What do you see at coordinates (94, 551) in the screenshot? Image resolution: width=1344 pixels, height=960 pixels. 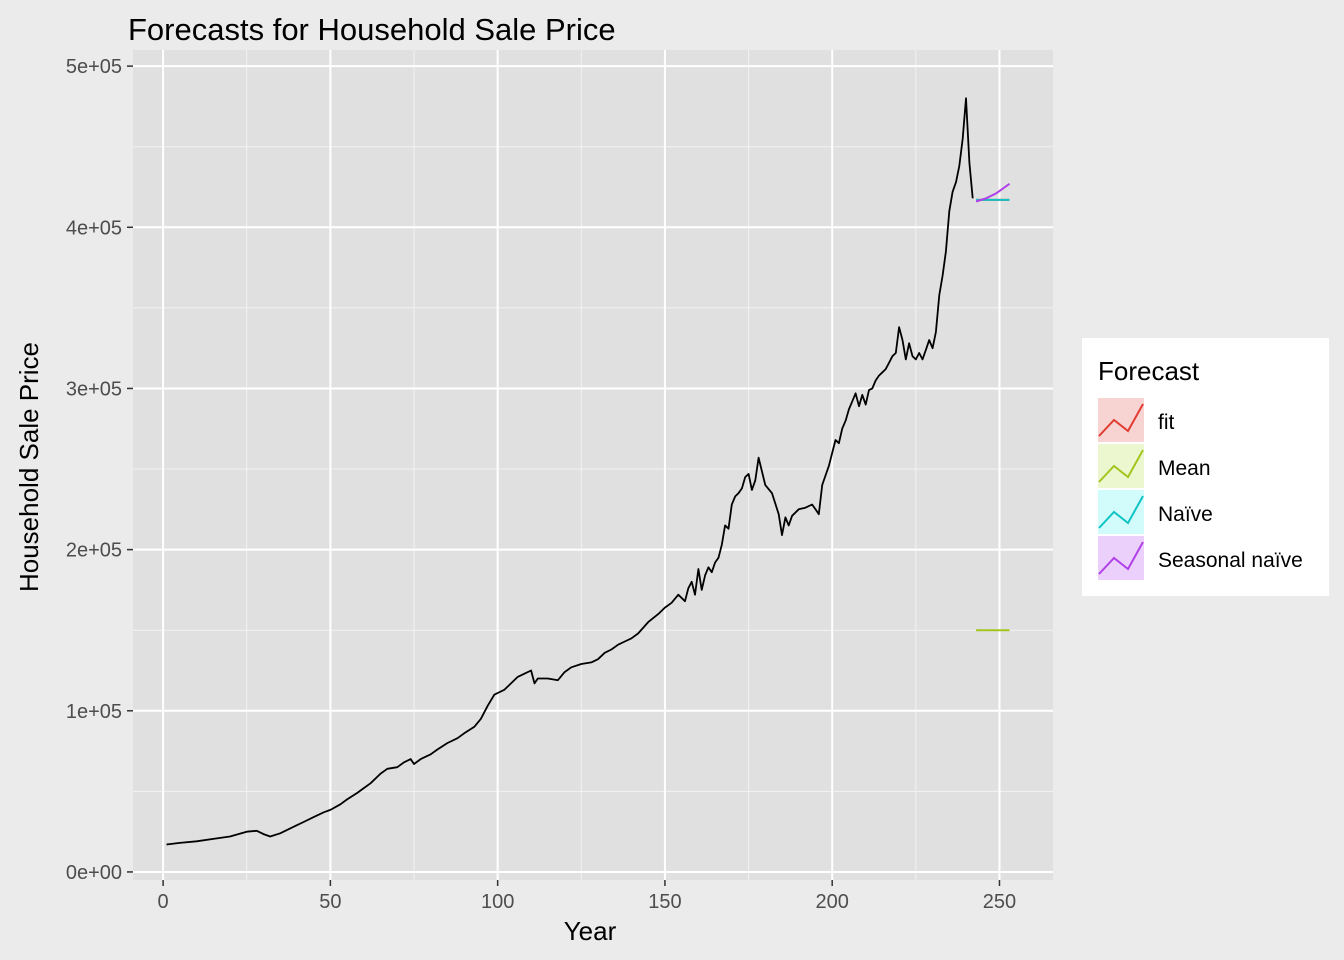 I see `y-tick-label: 2e+05` at bounding box center [94, 551].